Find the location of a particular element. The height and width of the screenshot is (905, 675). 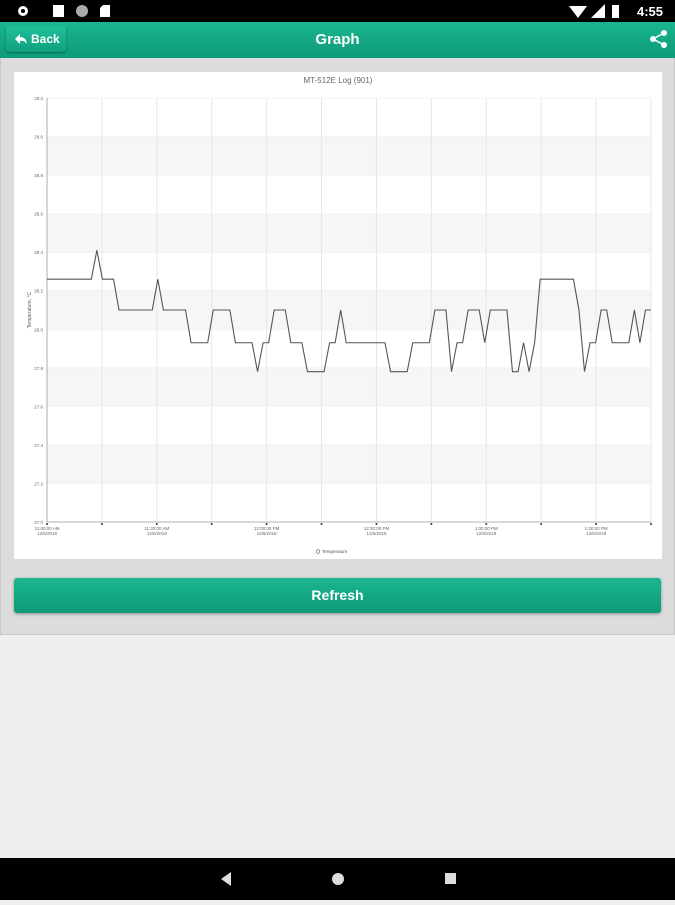

status-icons is located at coordinates (64, 11).